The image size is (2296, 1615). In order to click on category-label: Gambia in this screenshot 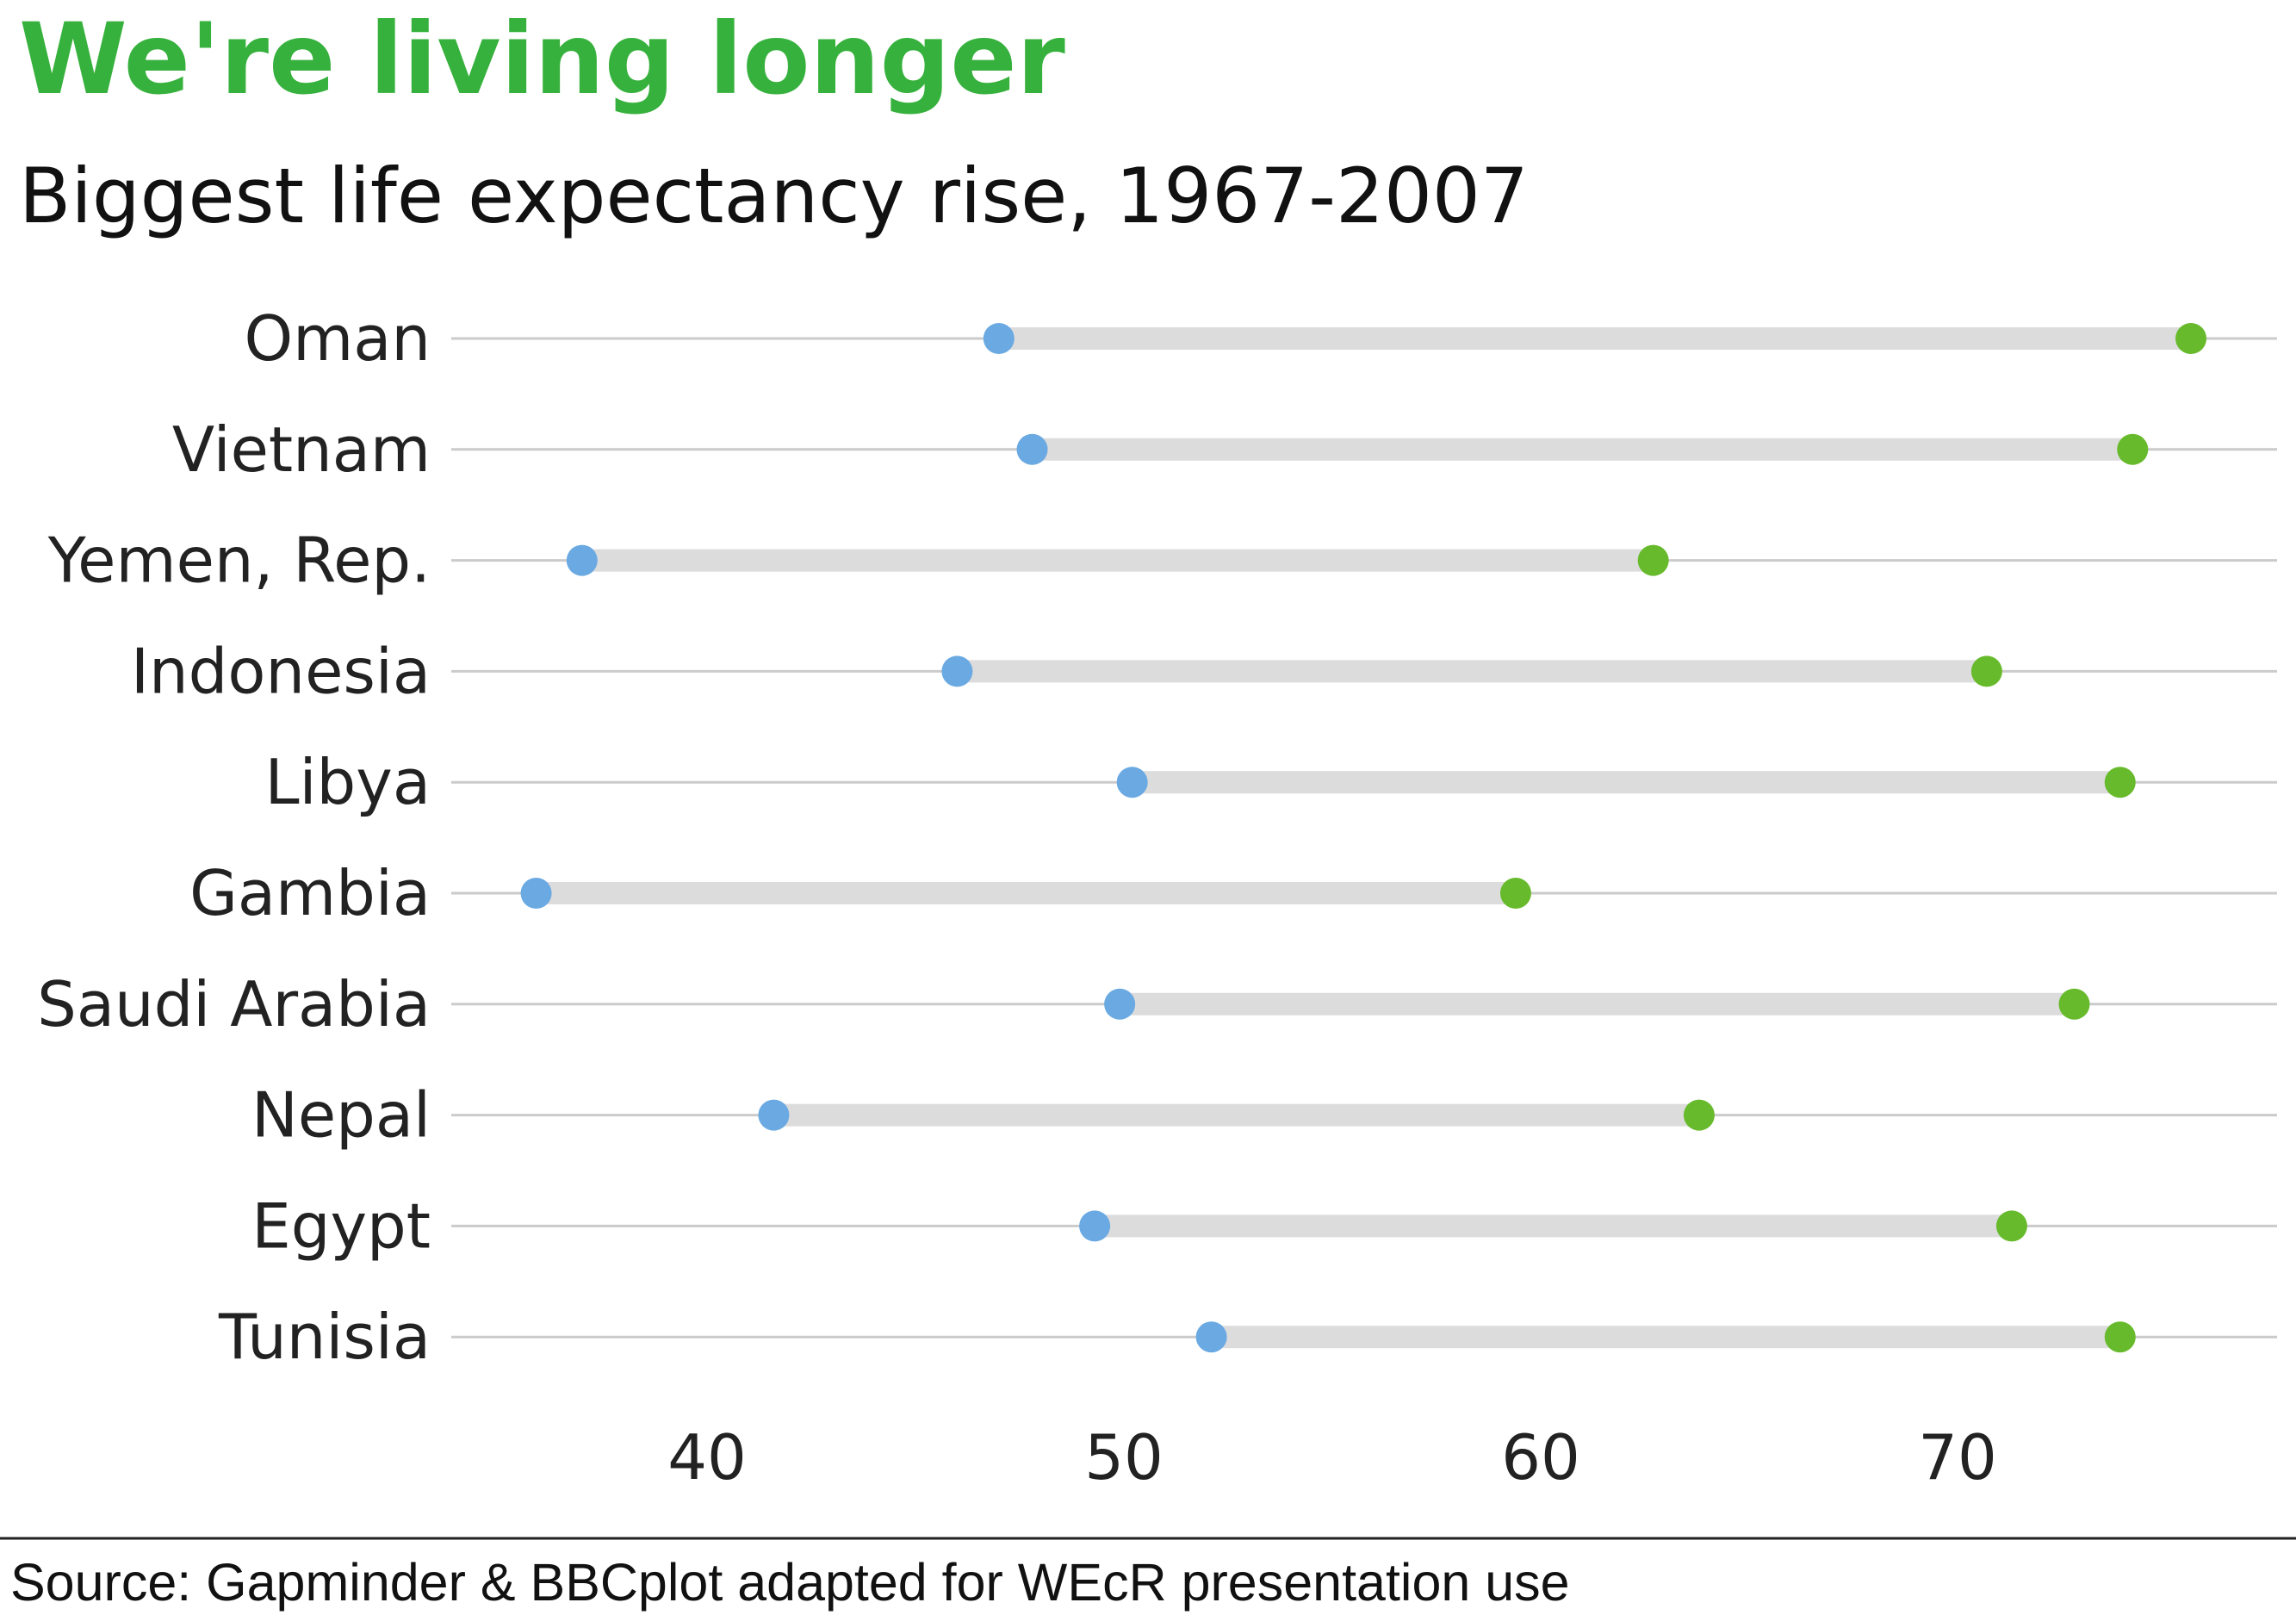, I will do `click(310, 893)`.